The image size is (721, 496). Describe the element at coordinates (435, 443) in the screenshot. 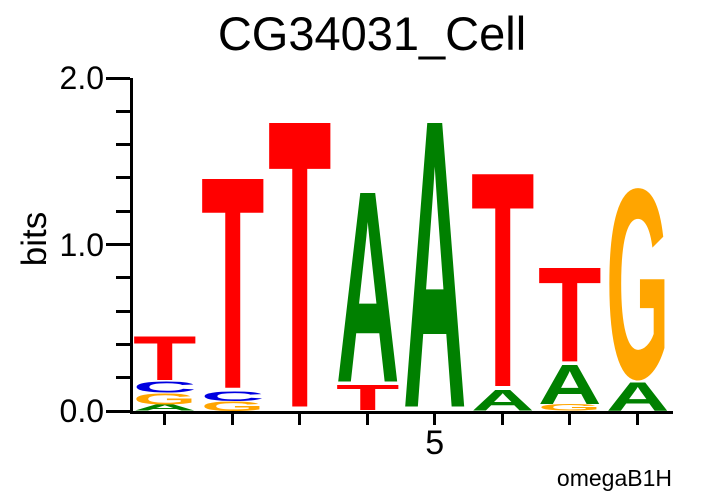

I see `x-tick-label: 5` at that location.